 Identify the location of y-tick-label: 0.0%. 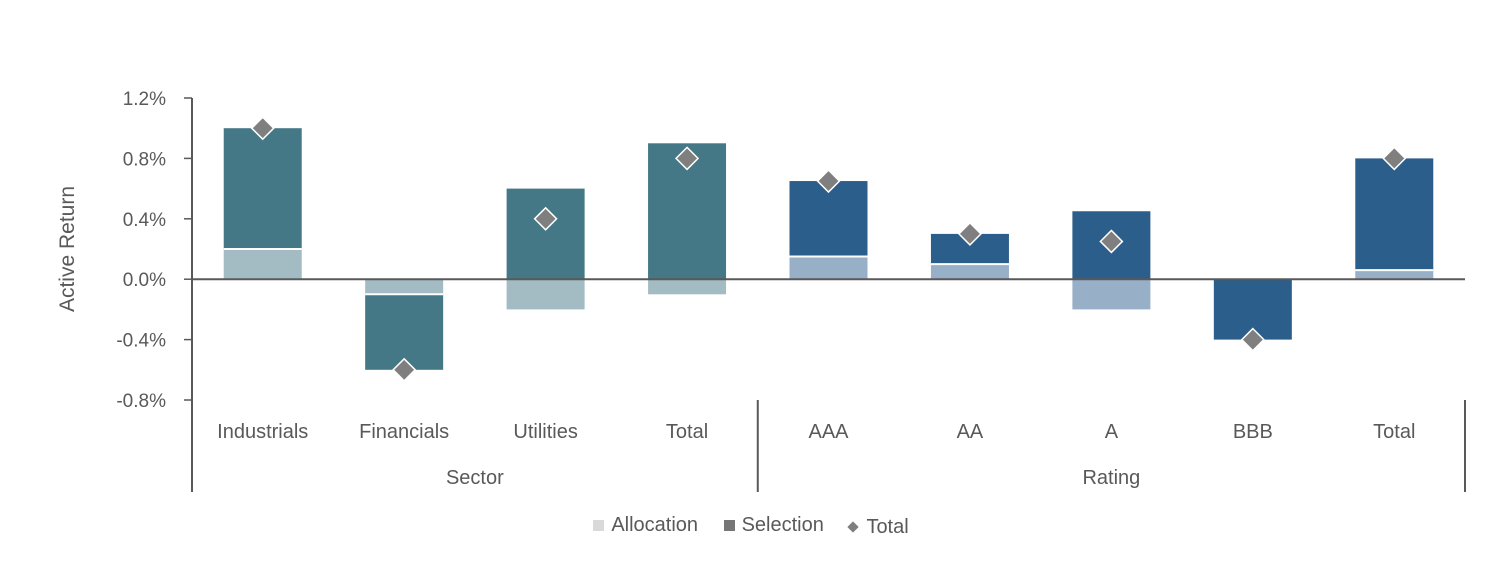
(144, 280).